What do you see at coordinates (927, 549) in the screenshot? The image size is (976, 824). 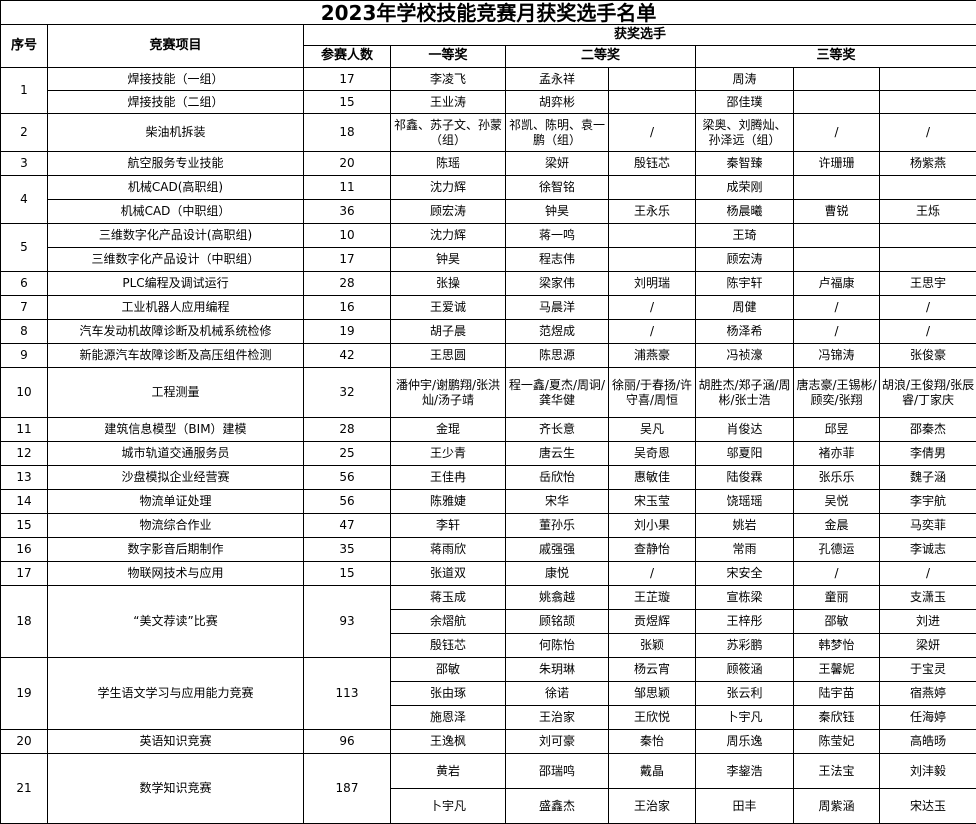 I see `winner-cell-third-3: 李诚志` at bounding box center [927, 549].